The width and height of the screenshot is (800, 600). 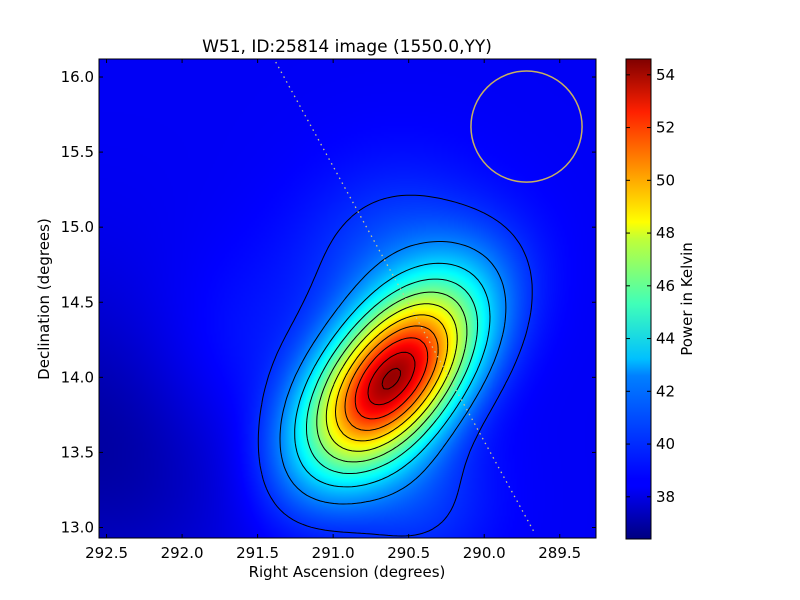 I want to click on colorbar-tick-label: 40, so click(x=665, y=444).